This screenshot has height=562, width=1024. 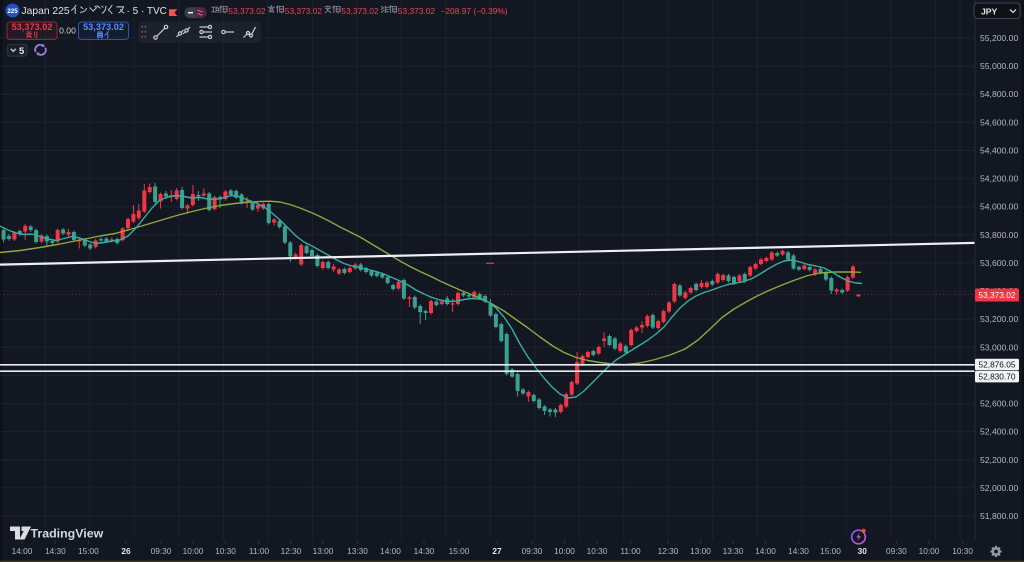 I want to click on svg-text: 0.00, so click(x=67, y=31).